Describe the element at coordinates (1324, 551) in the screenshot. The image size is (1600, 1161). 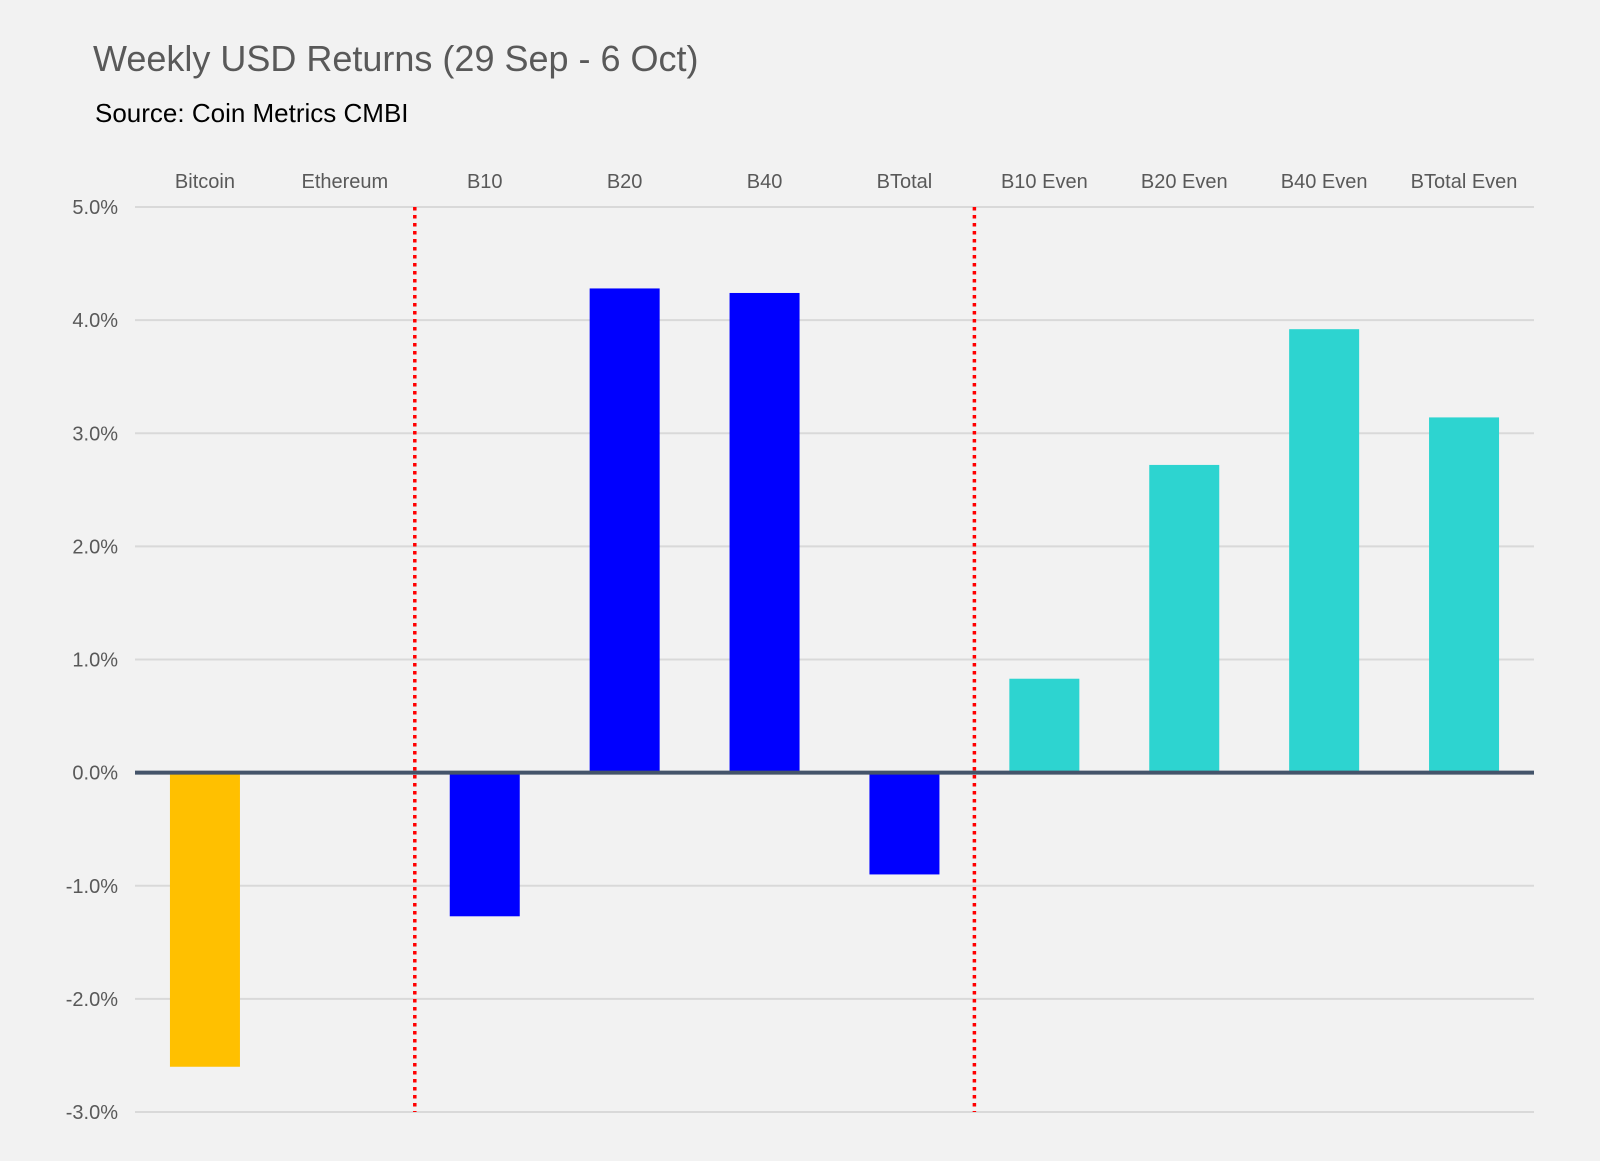
I see `bar-b40-even` at that location.